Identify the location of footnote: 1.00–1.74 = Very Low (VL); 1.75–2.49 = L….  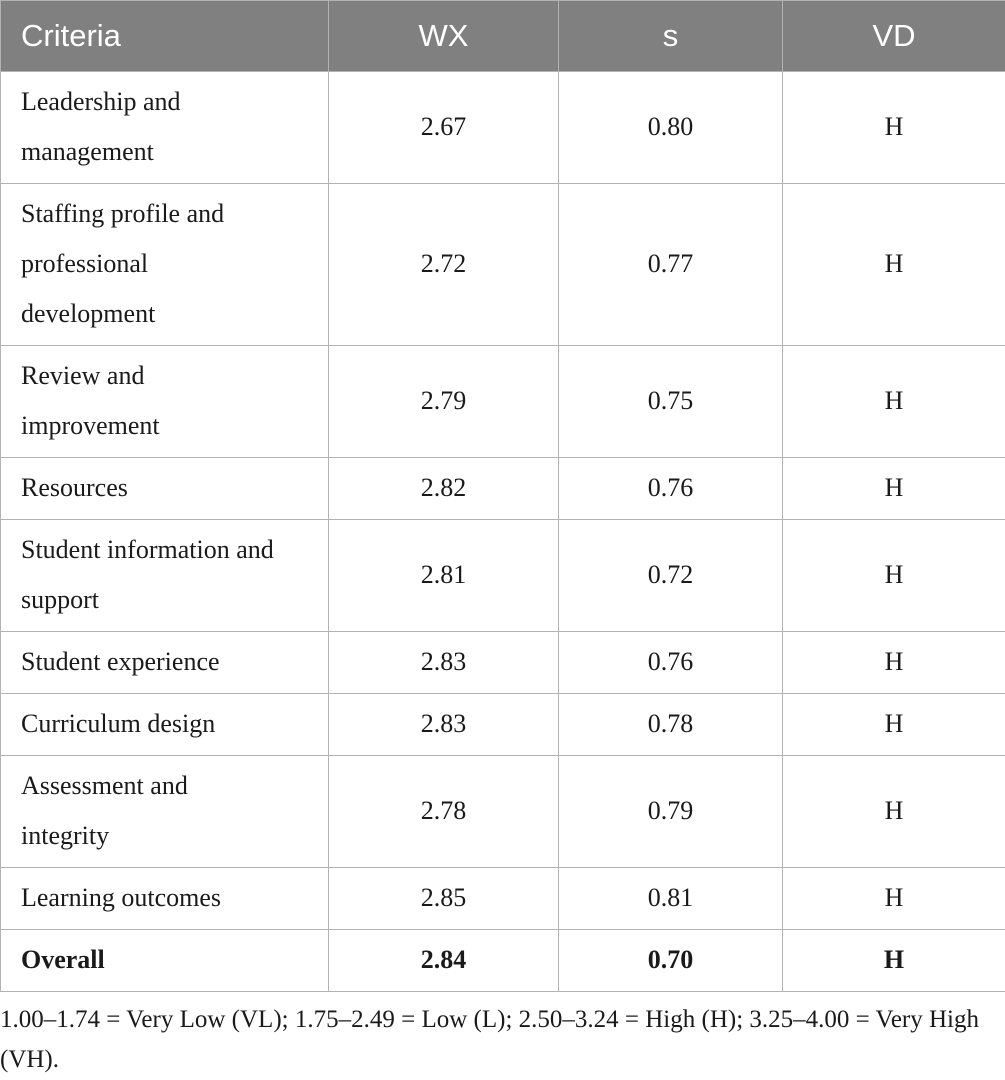
(502, 1040).